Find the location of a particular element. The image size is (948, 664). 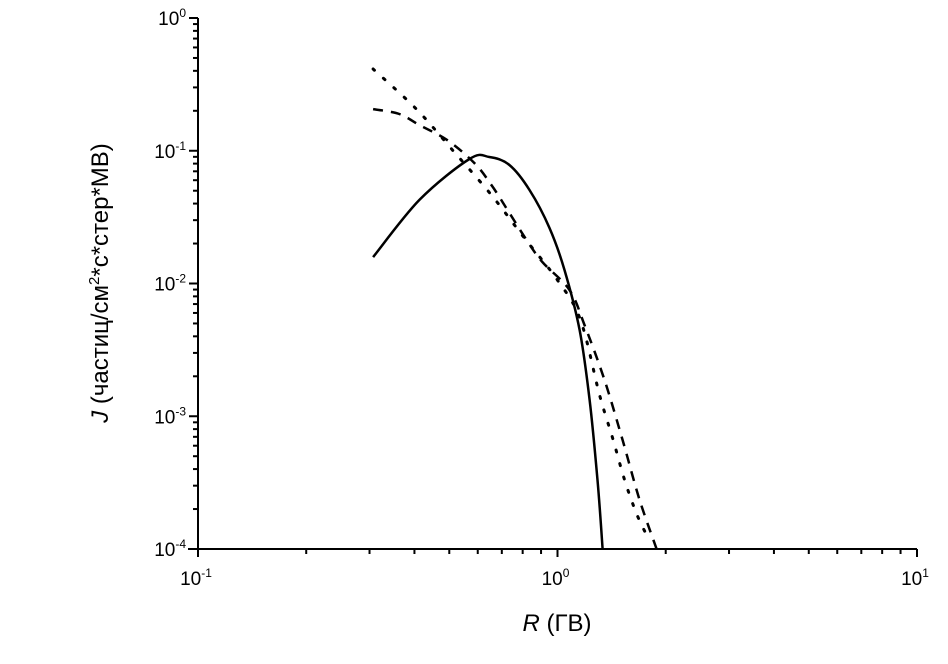

x-tick-exp: 0 is located at coordinates (566, 573).